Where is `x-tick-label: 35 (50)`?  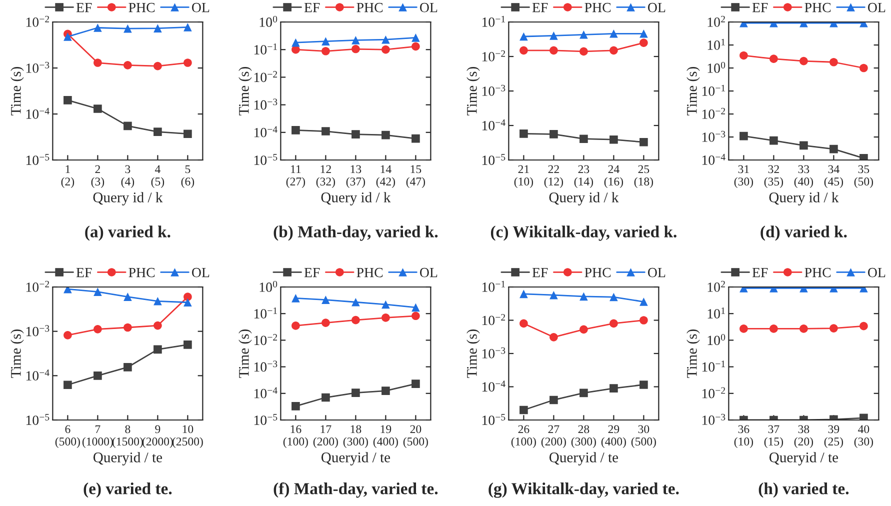
x-tick-label: 35 (50) is located at coordinates (864, 176).